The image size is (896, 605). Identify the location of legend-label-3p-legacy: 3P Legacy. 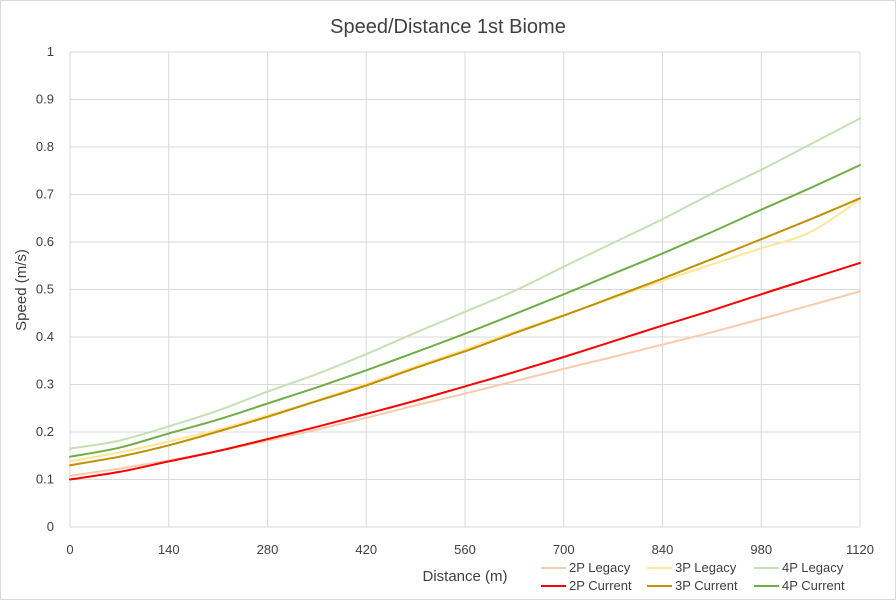
(706, 567).